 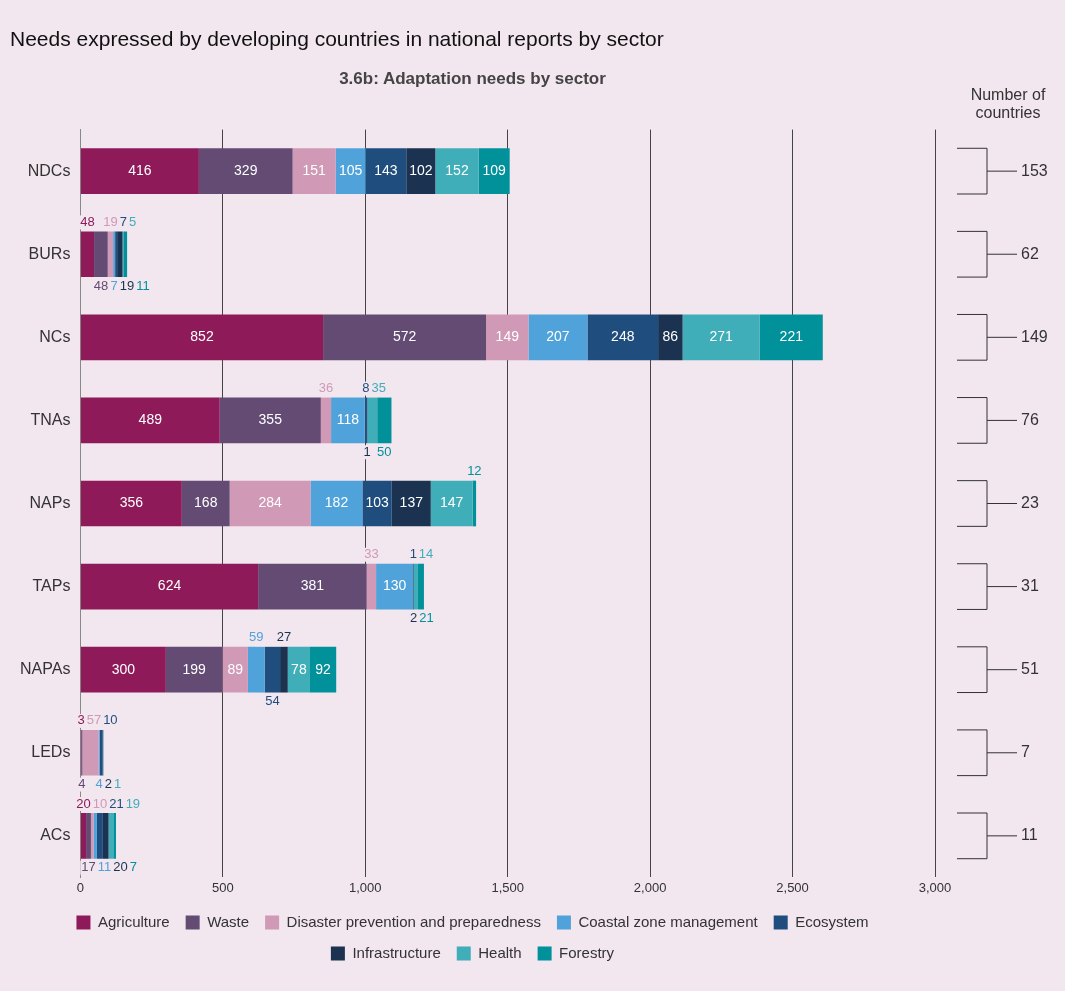 What do you see at coordinates (49, 253) in the screenshot?
I see `y-tick-label: BURs` at bounding box center [49, 253].